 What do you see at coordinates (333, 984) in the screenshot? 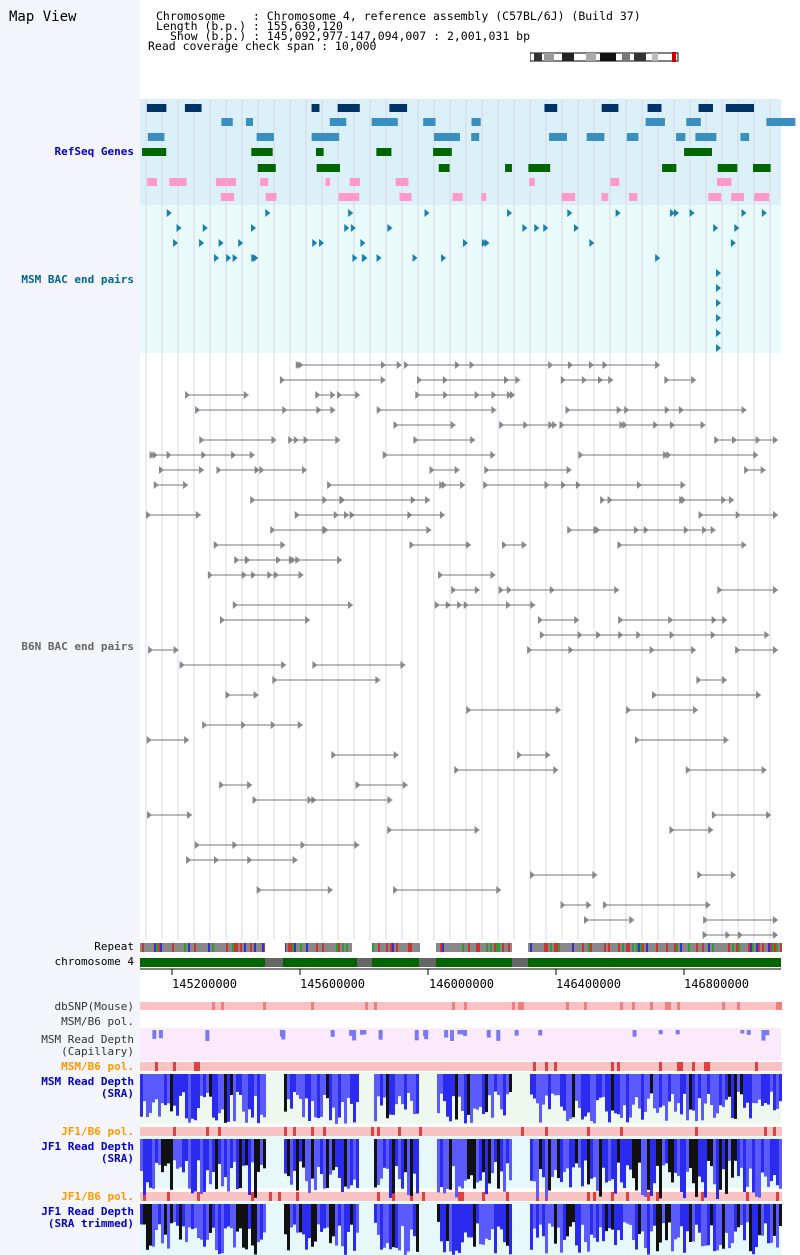
I see `axis-tick-2: 145600000` at bounding box center [333, 984].